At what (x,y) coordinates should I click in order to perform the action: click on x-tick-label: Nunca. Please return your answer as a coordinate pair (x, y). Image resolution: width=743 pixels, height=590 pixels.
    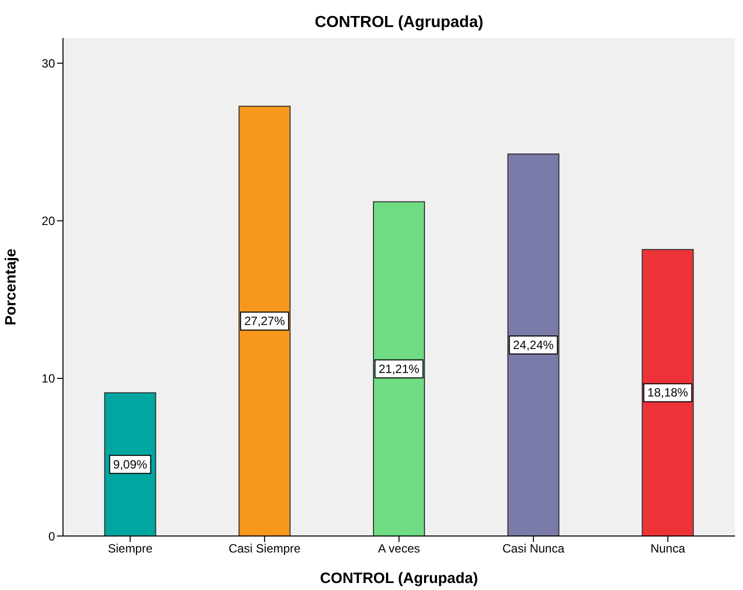
    Looking at the image, I should click on (668, 549).